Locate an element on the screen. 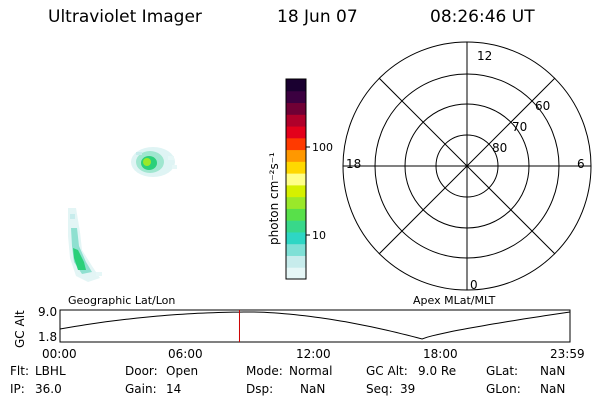 The height and width of the screenshot is (400, 600). orbit-xtick-2359: 23:59 is located at coordinates (567, 354).